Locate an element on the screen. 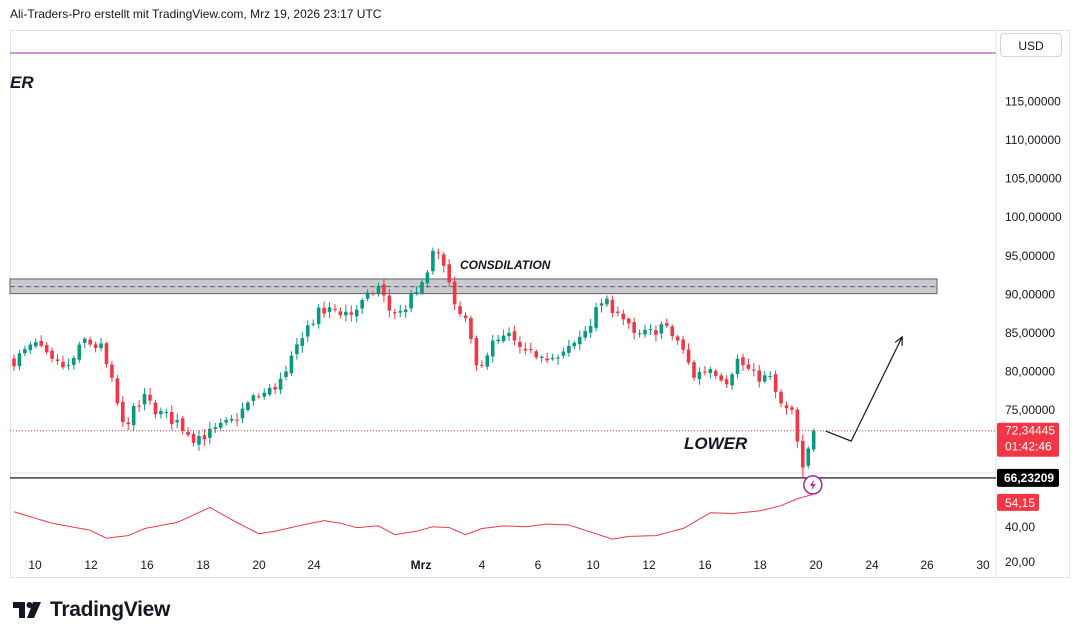  annotations-group: LOWER is located at coordinates (793, 415).